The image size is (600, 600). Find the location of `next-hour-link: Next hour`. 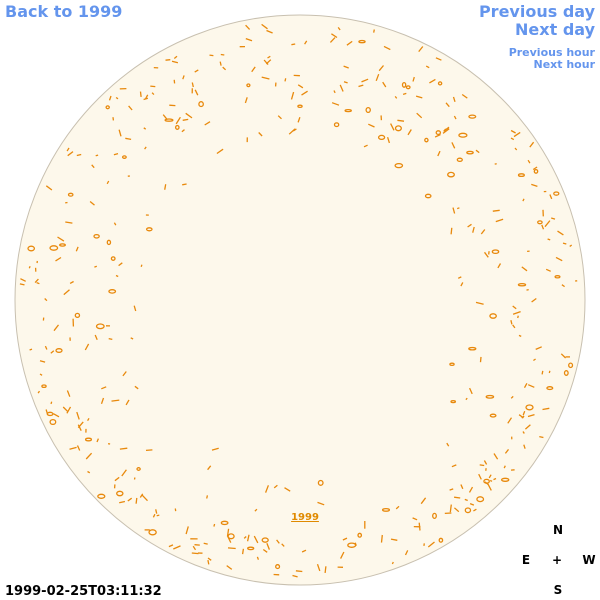

next-hour-link: Next hour is located at coordinates (565, 64).